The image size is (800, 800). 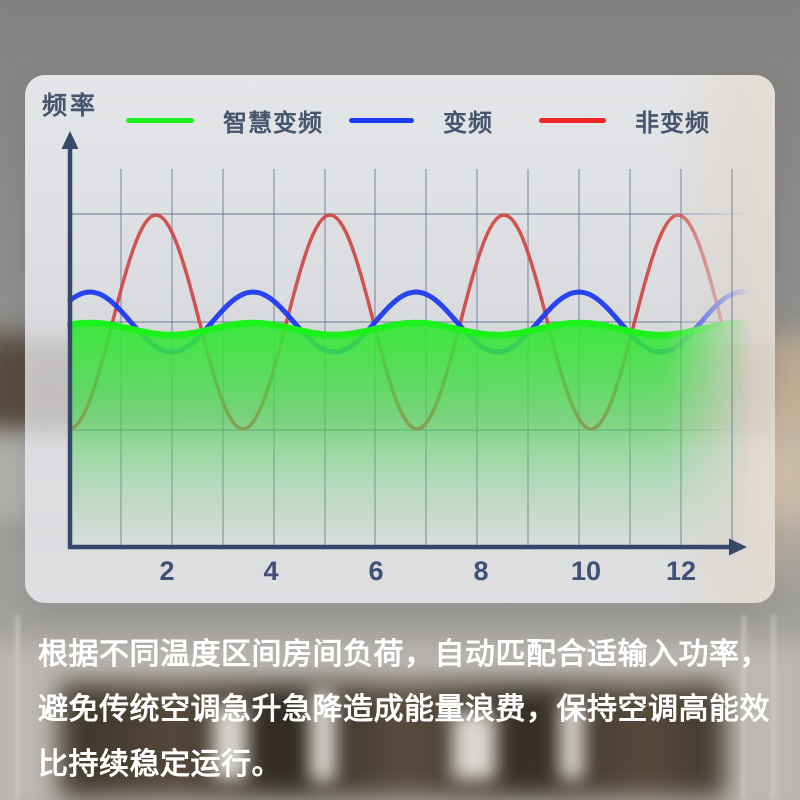 What do you see at coordinates (624, 122) in the screenshot?
I see `legend-item-non-inverter: 非变频` at bounding box center [624, 122].